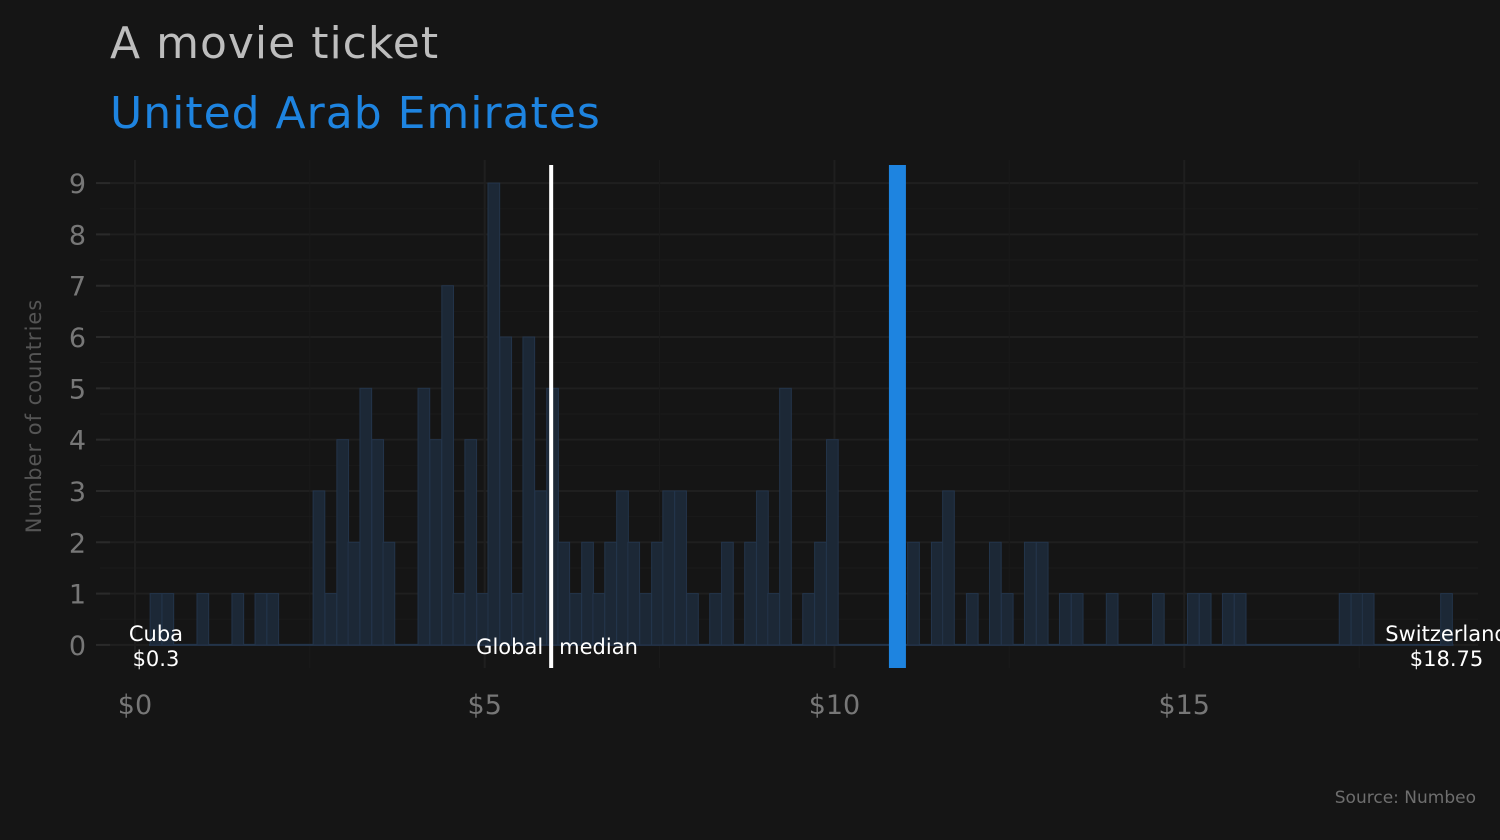  I want to click on reference-lines, so click(727, 416).